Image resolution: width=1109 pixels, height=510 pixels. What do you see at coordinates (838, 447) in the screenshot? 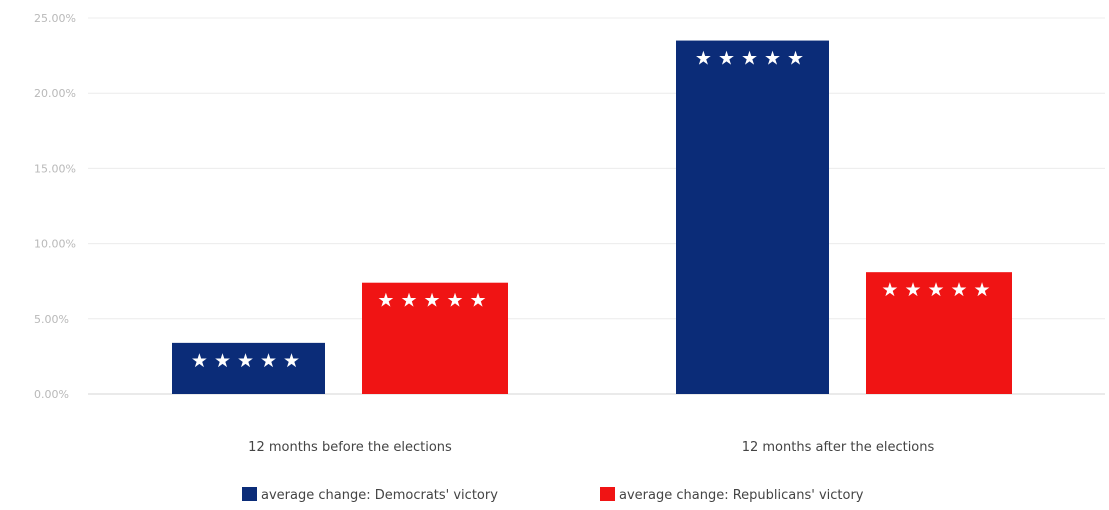
I see `x-category-label: 12 months after the elections` at bounding box center [838, 447].